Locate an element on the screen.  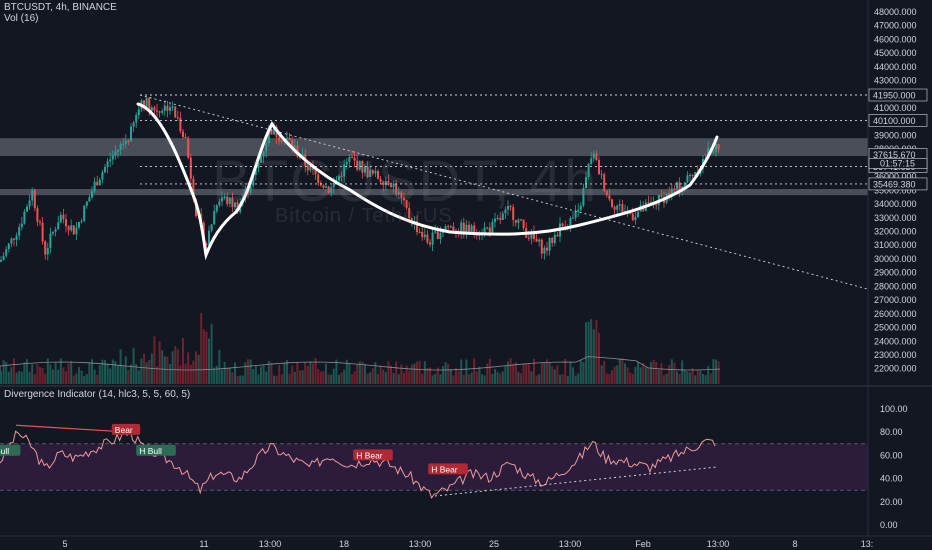
countdown-label: 01:57:15 is located at coordinates (897, 163).